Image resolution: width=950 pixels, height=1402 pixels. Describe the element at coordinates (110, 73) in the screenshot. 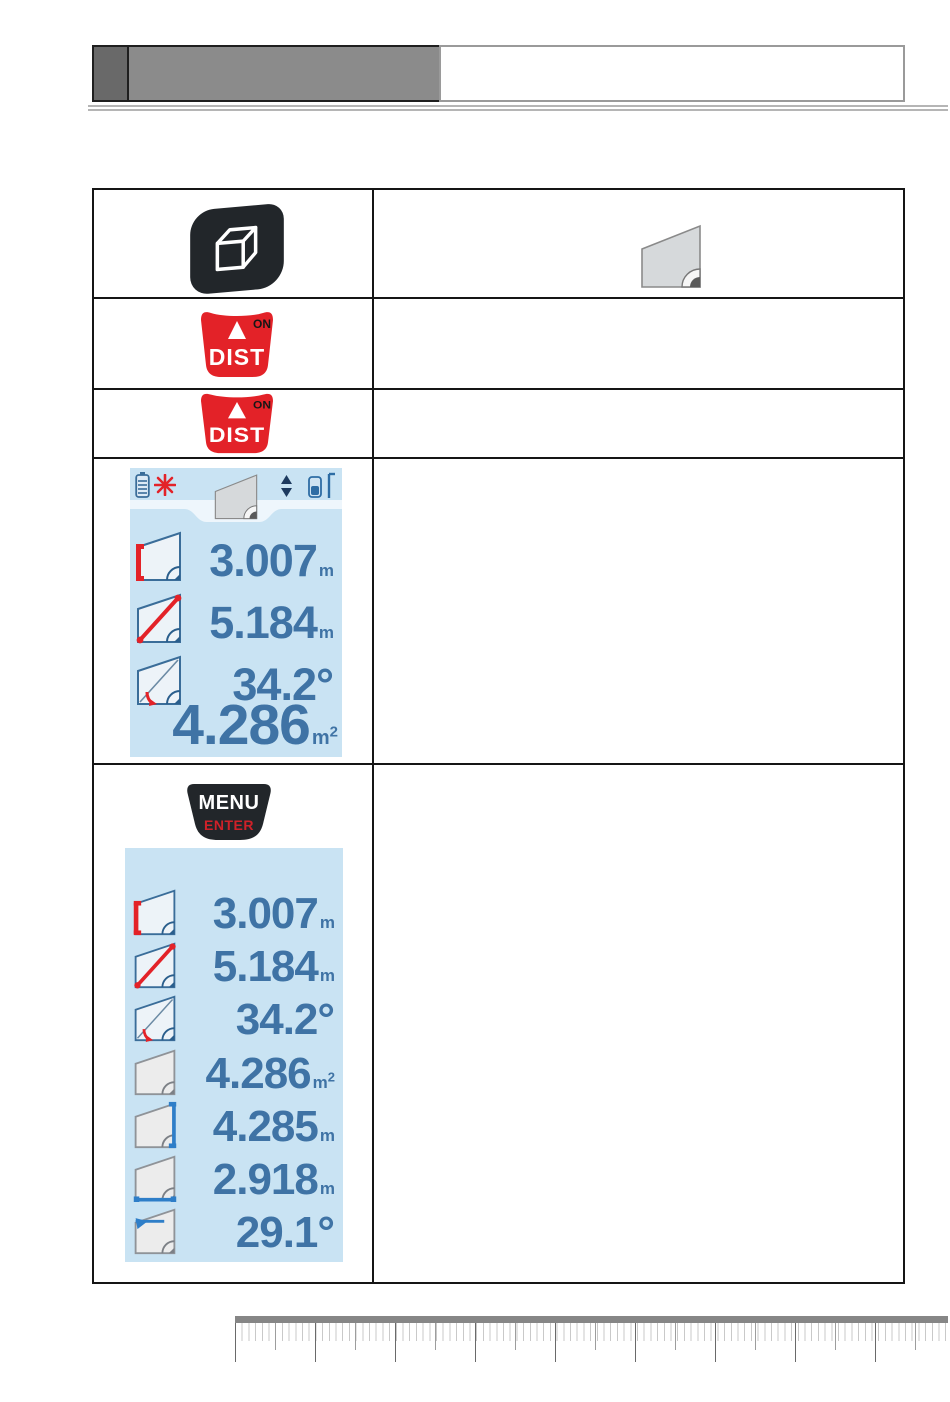

I see `header-cell-small` at that location.